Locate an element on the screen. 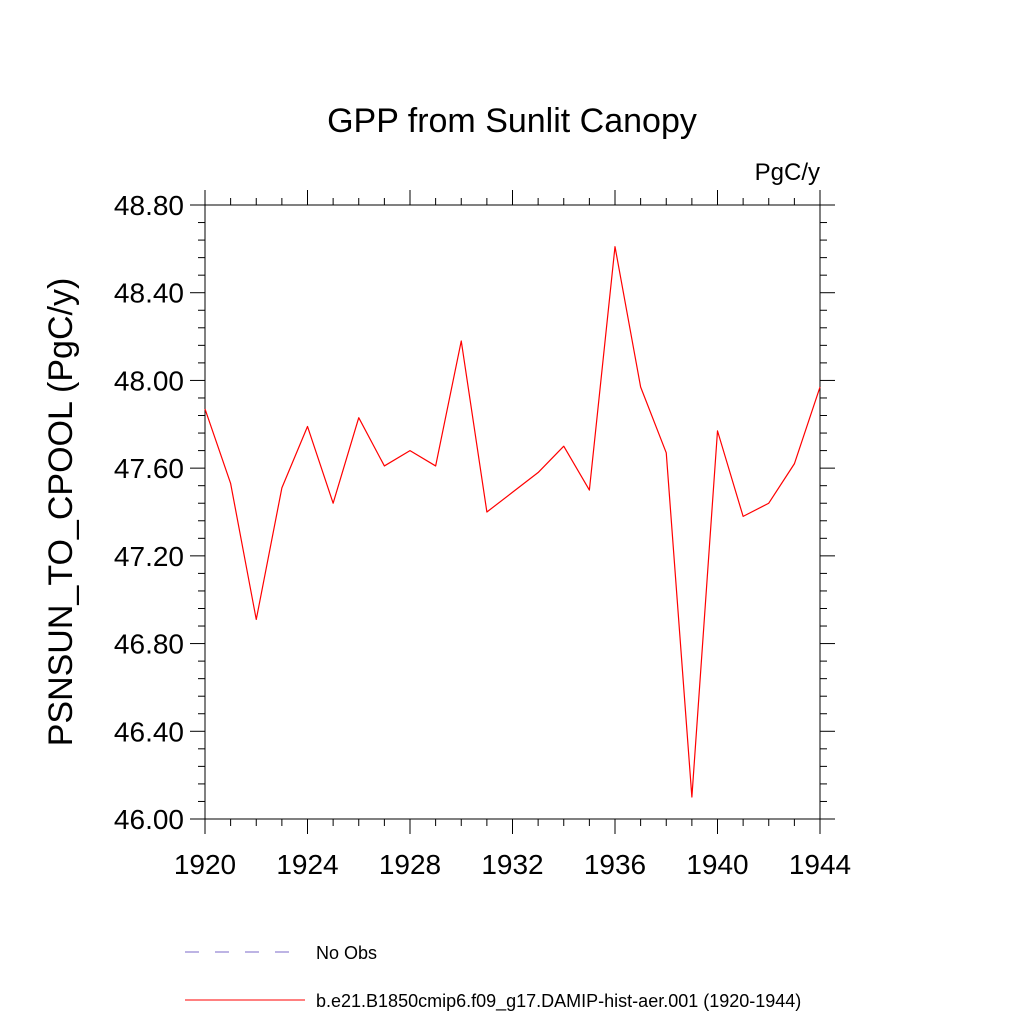 This screenshot has height=1024, width=1024. legend-label-0: No Obs is located at coordinates (346, 953).